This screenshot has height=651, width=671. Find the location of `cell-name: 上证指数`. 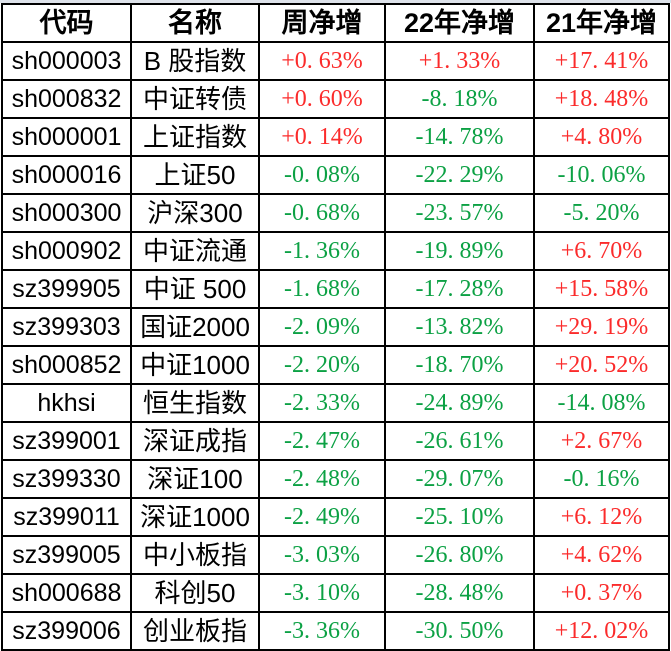

cell-name: 上证指数 is located at coordinates (195, 137).